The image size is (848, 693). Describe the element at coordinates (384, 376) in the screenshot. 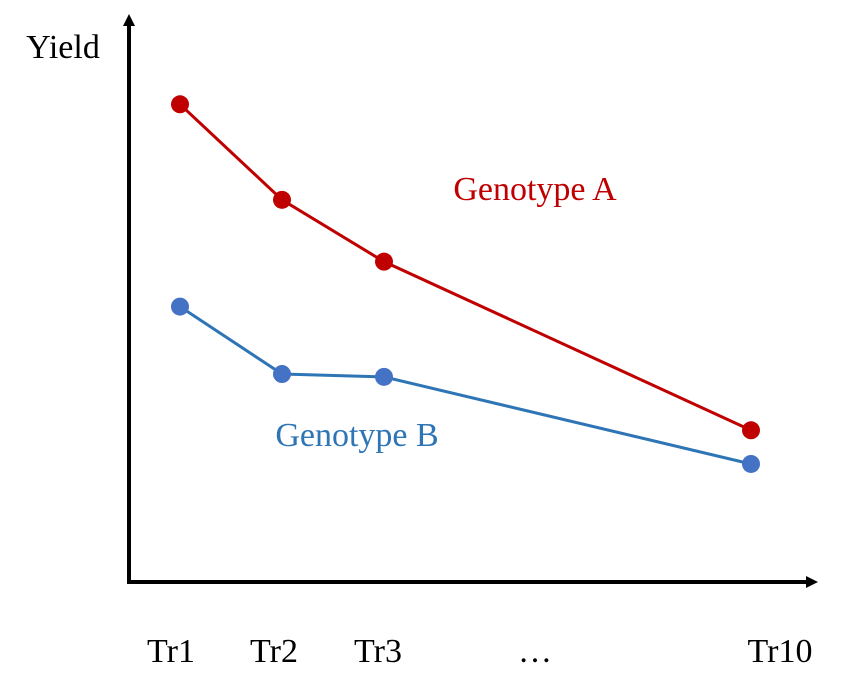

I see `data-point-genotype-b-tr3` at that location.